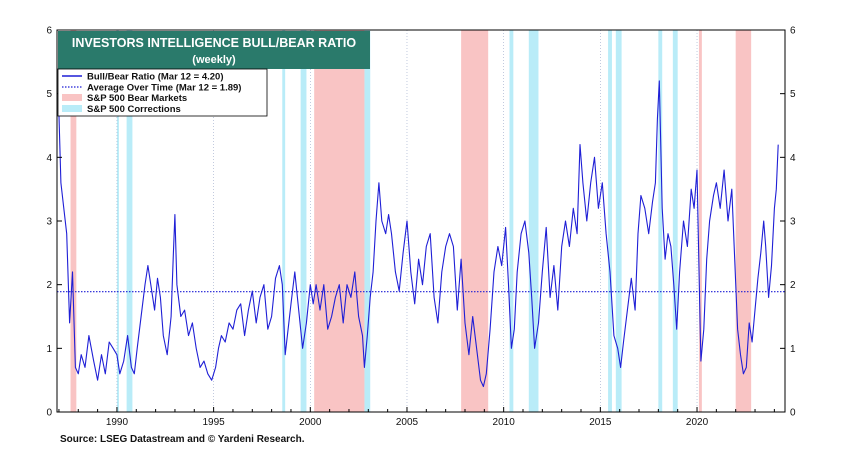  Describe the element at coordinates (117, 422) in the screenshot. I see `x-tick-label: 1990` at that location.